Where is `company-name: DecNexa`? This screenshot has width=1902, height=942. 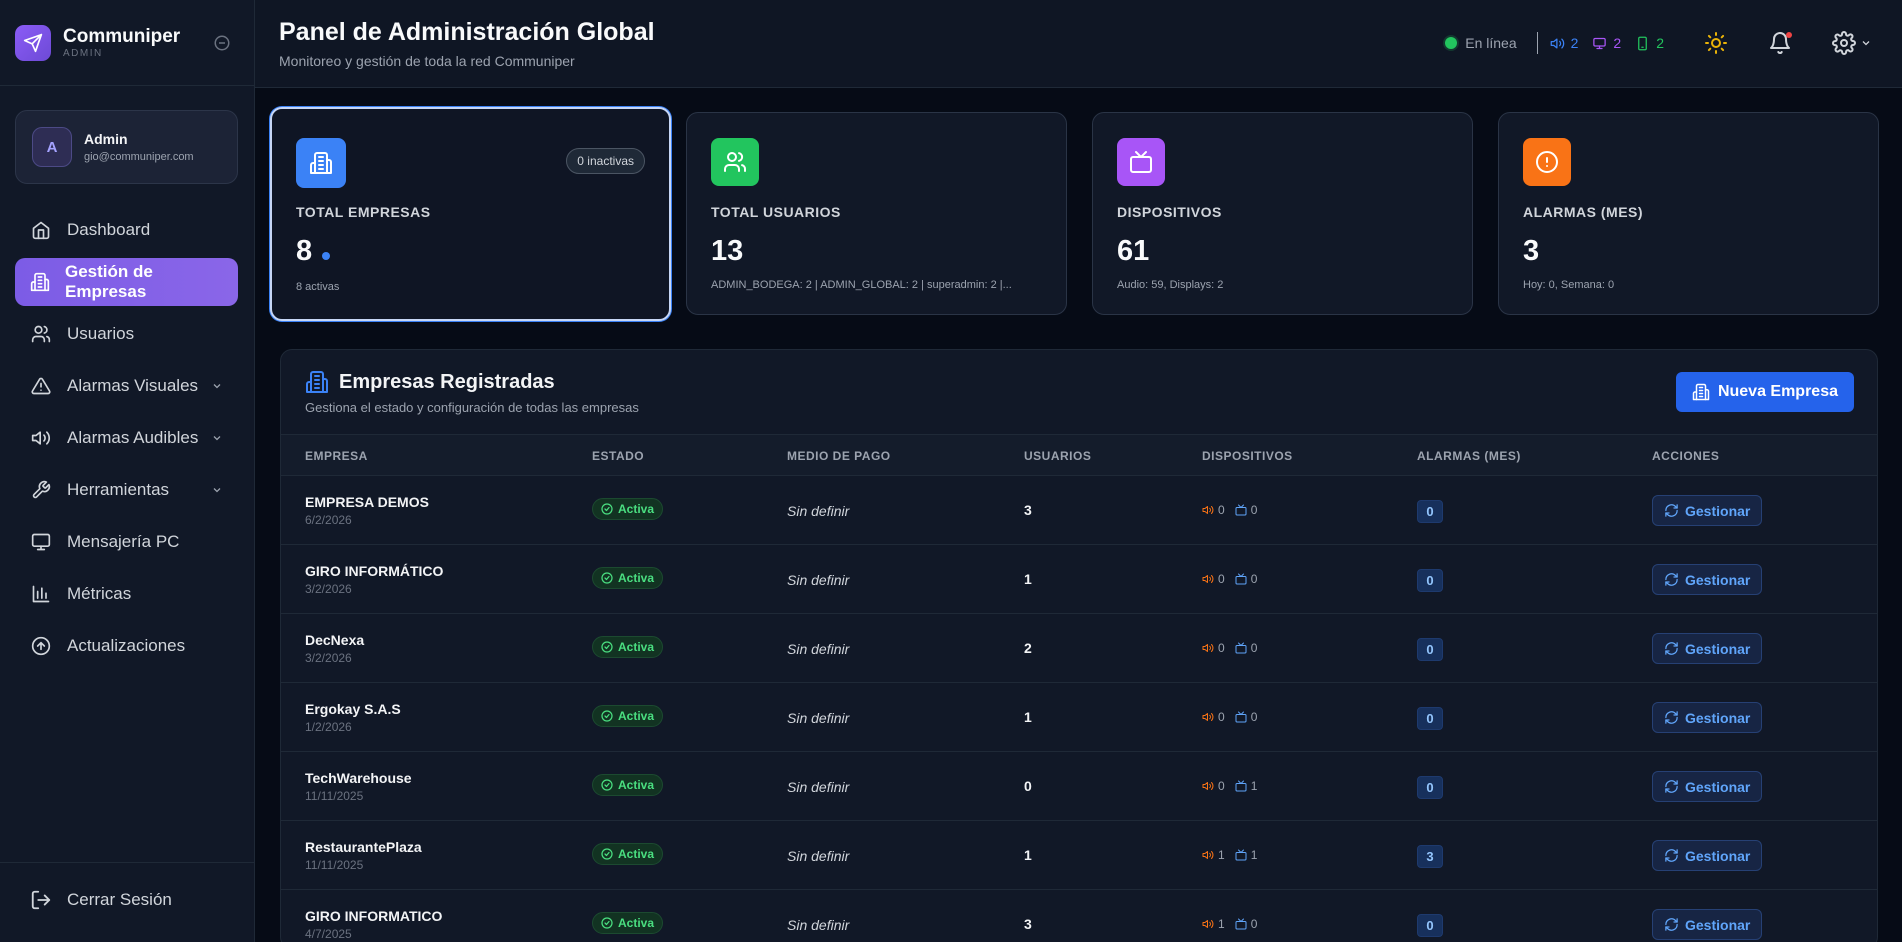
company-name: DecNexa is located at coordinates (335, 640).